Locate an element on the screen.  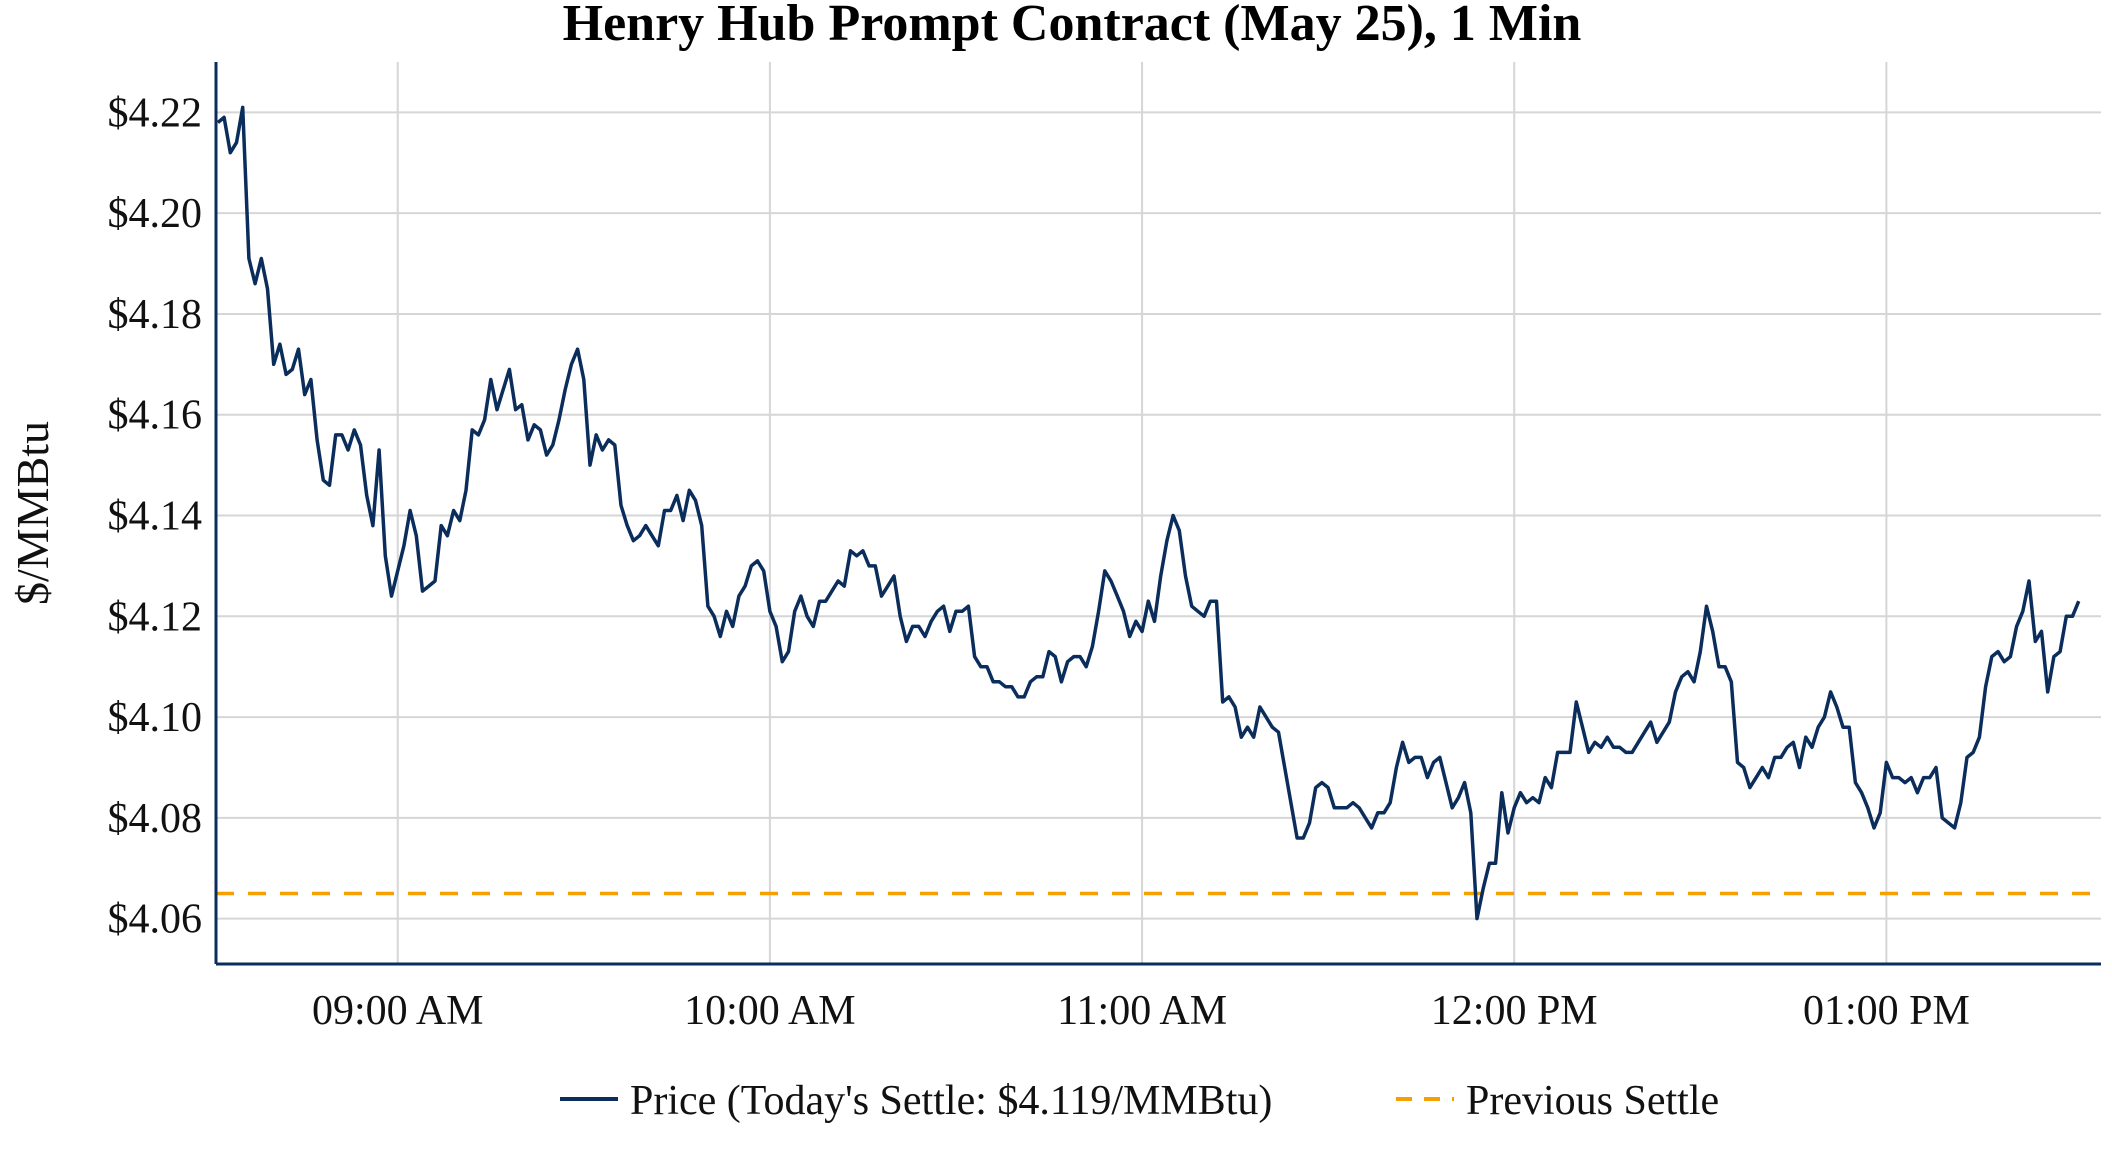
x-tick-label: 01:00 PM is located at coordinates (1886, 1011).